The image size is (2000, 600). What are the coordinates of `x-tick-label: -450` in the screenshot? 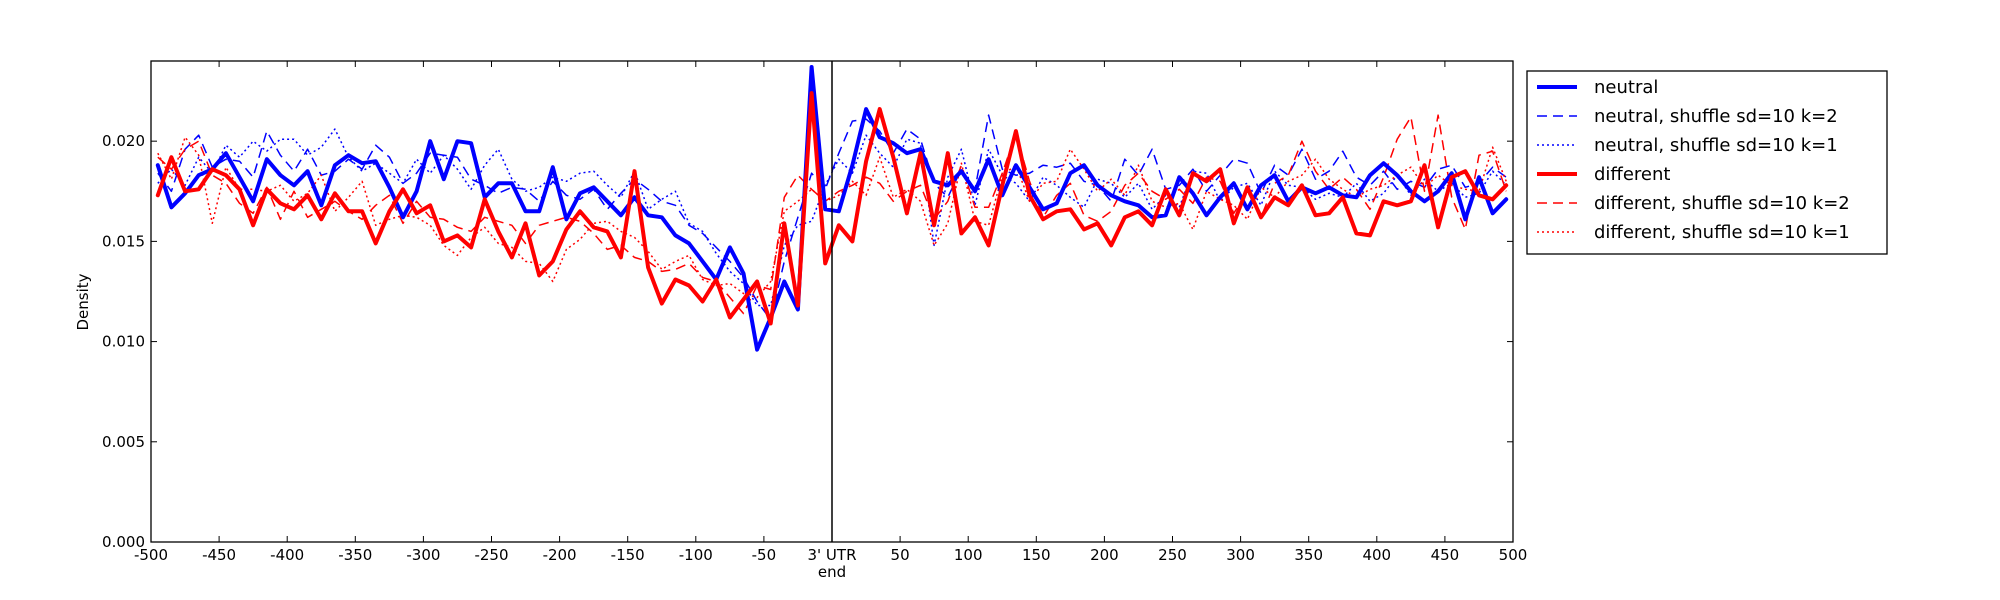 It's located at (219, 555).